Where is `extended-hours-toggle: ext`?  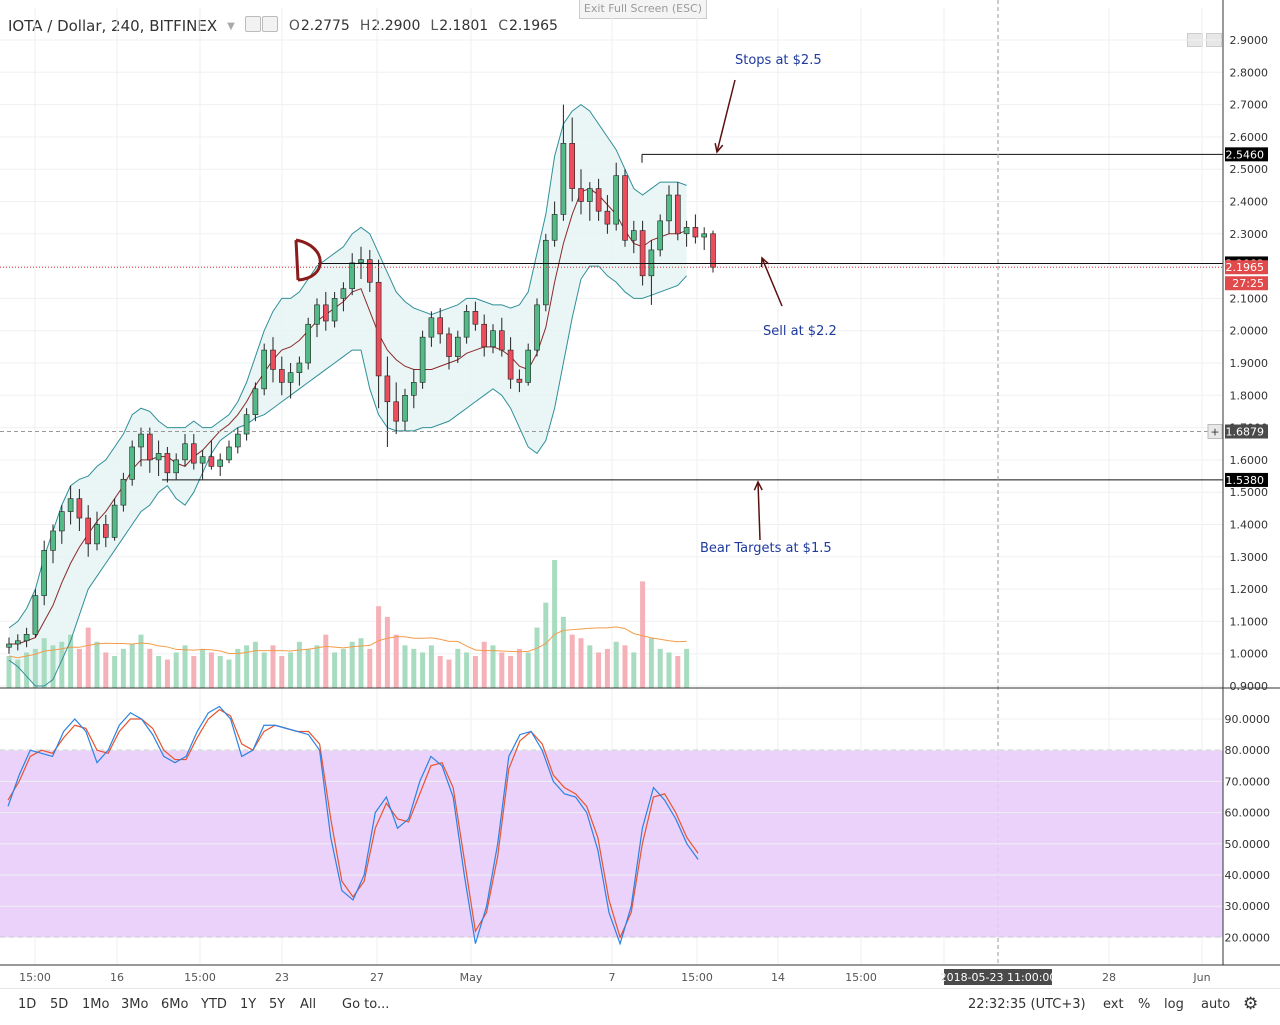
extended-hours-toggle: ext is located at coordinates (1113, 1004).